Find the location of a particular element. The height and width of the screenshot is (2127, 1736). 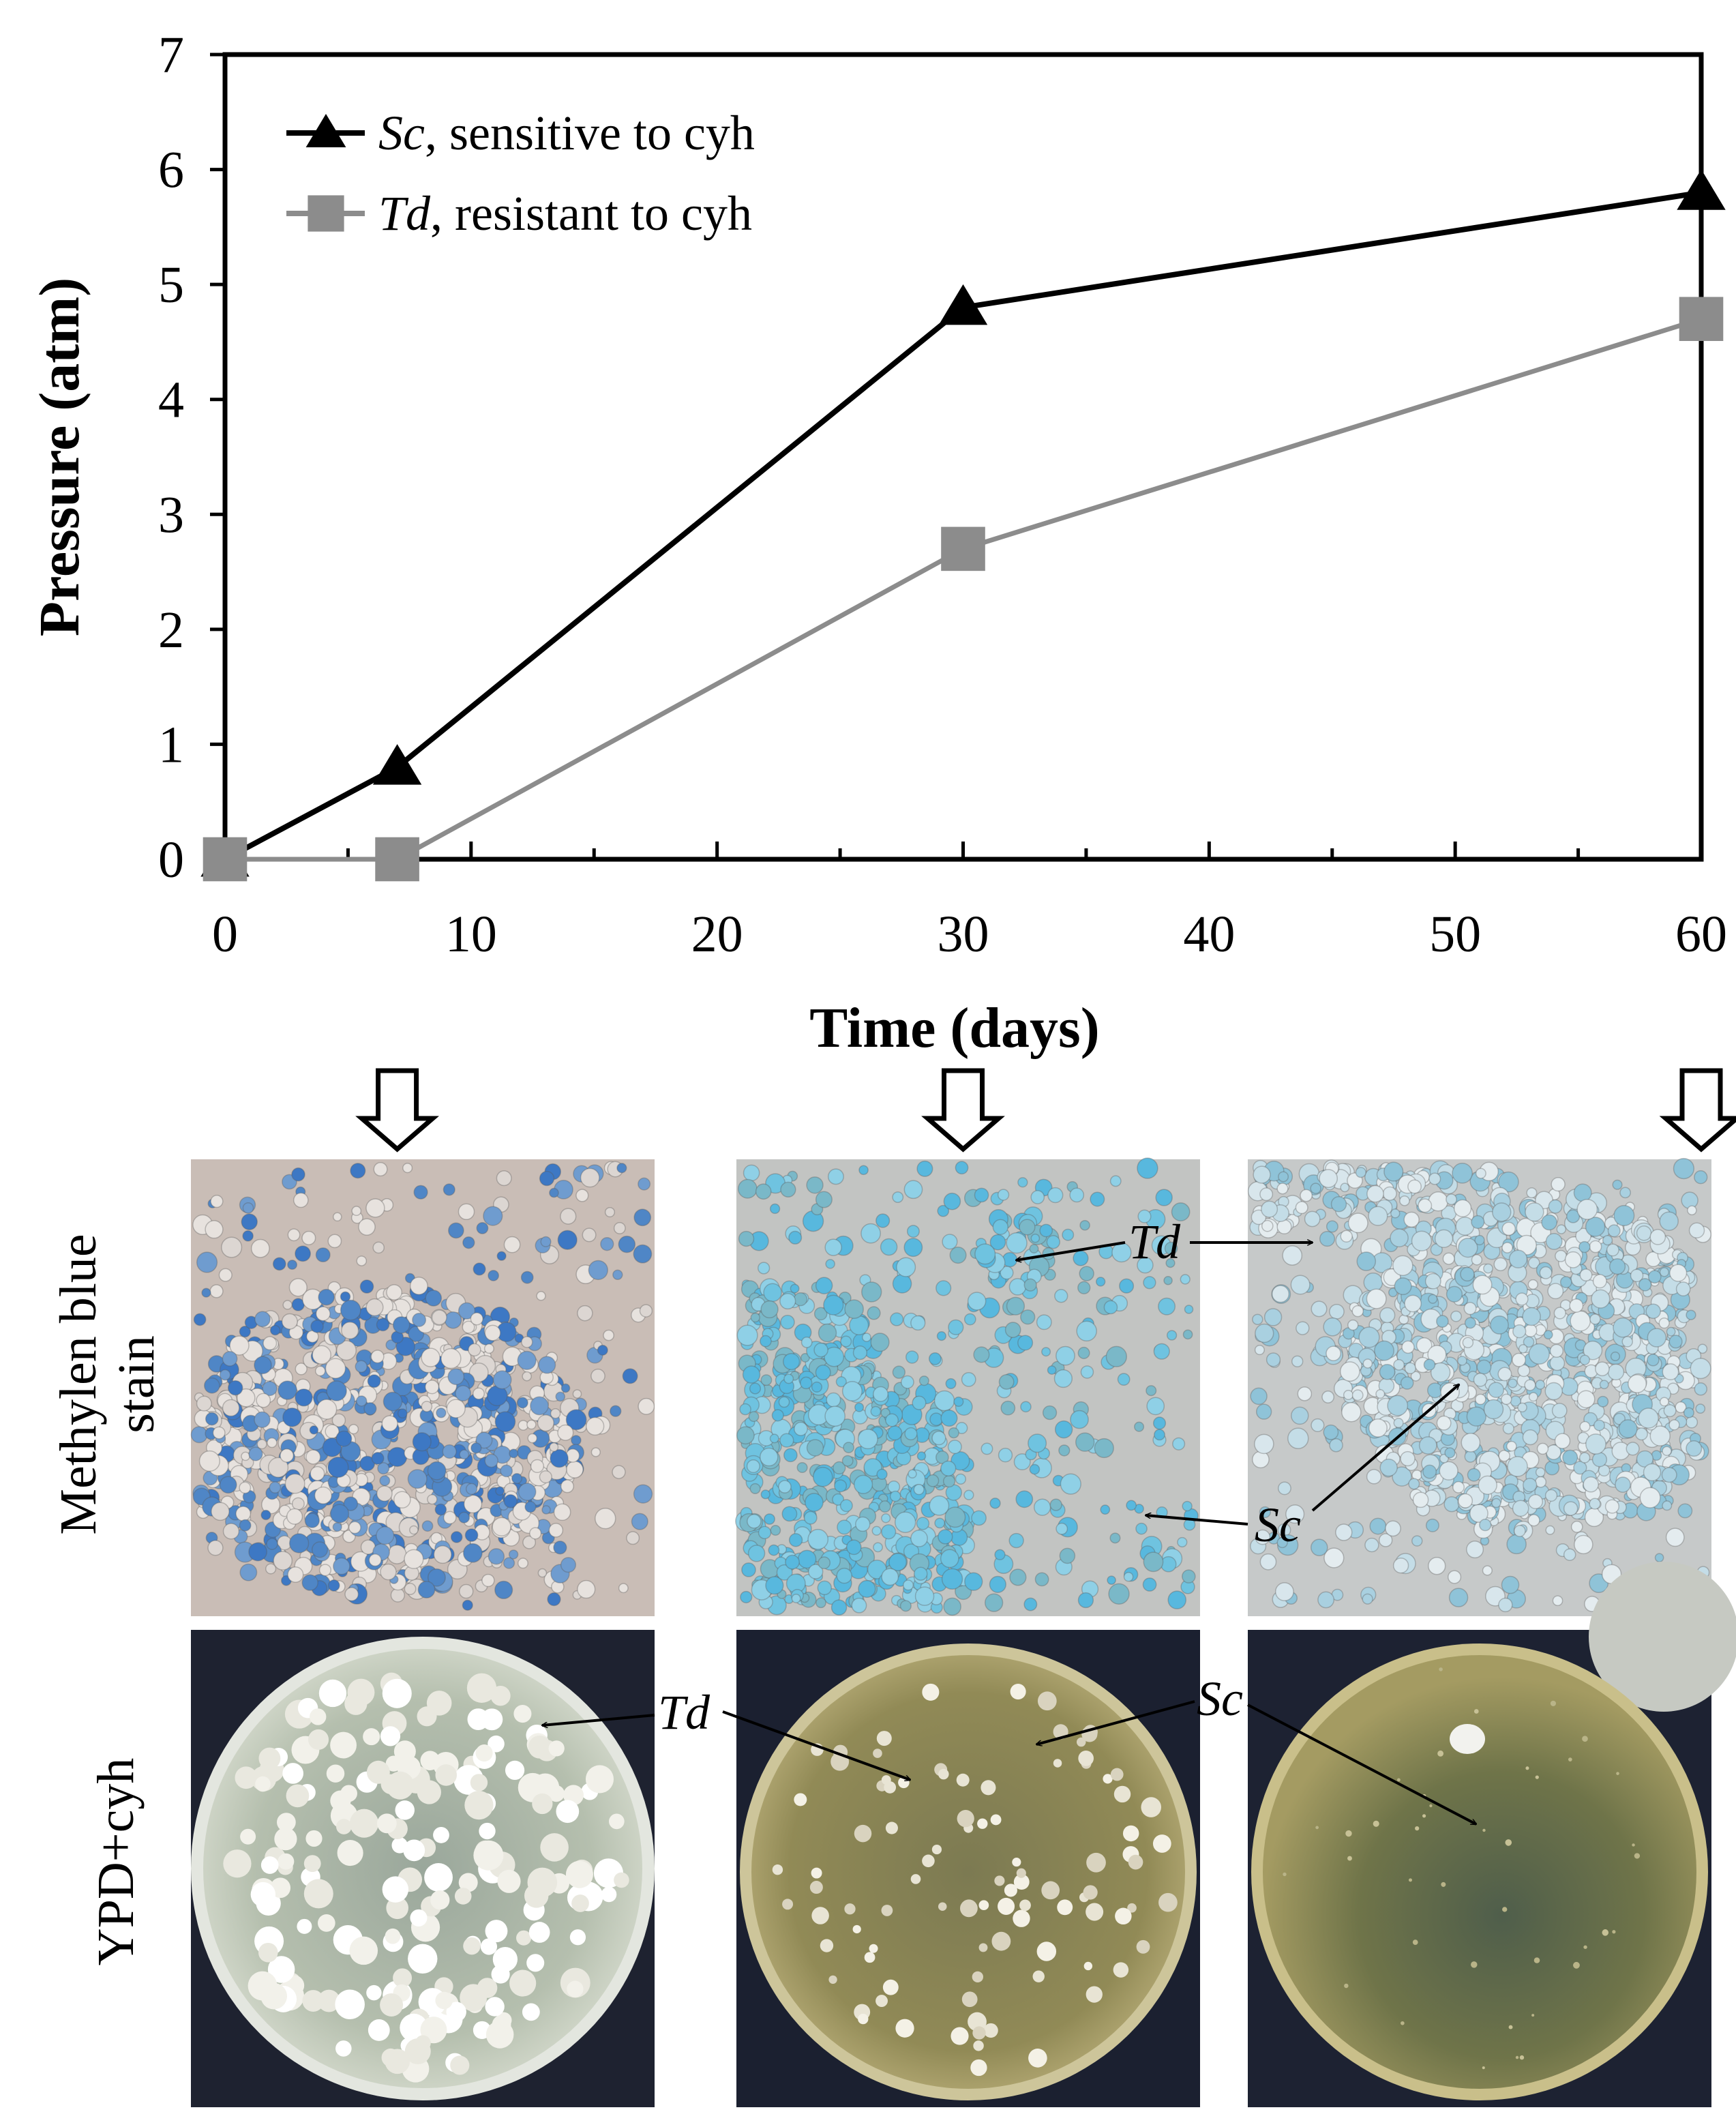

data-point-square is located at coordinates (326, 213).